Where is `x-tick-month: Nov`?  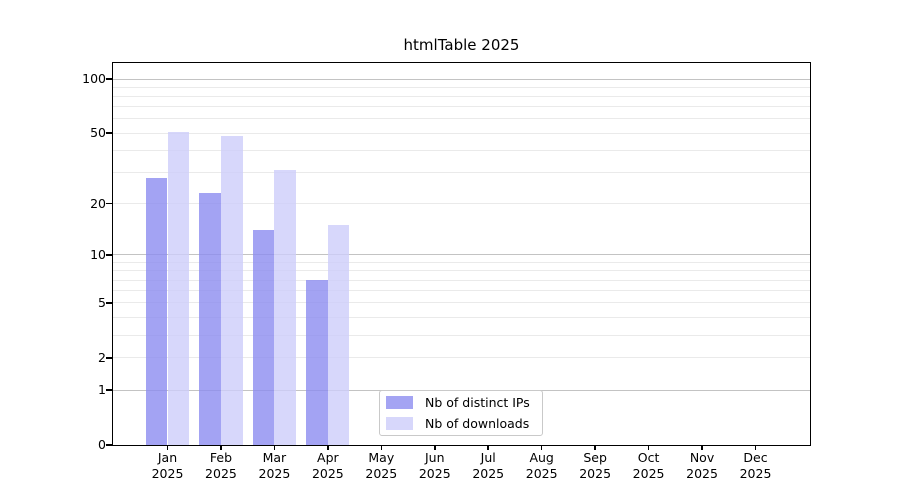
x-tick-month: Nov is located at coordinates (702, 457).